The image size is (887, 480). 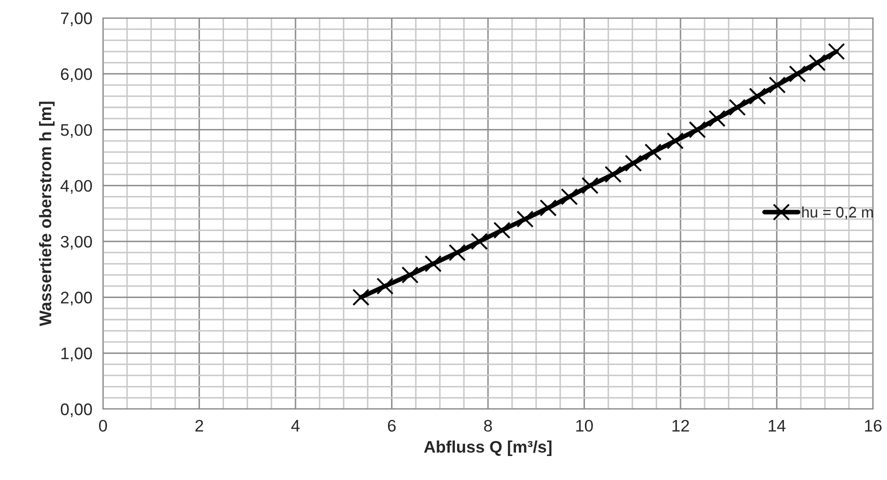 What do you see at coordinates (488, 448) in the screenshot?
I see `x-axis-title: Abfluss Q [m³/s]` at bounding box center [488, 448].